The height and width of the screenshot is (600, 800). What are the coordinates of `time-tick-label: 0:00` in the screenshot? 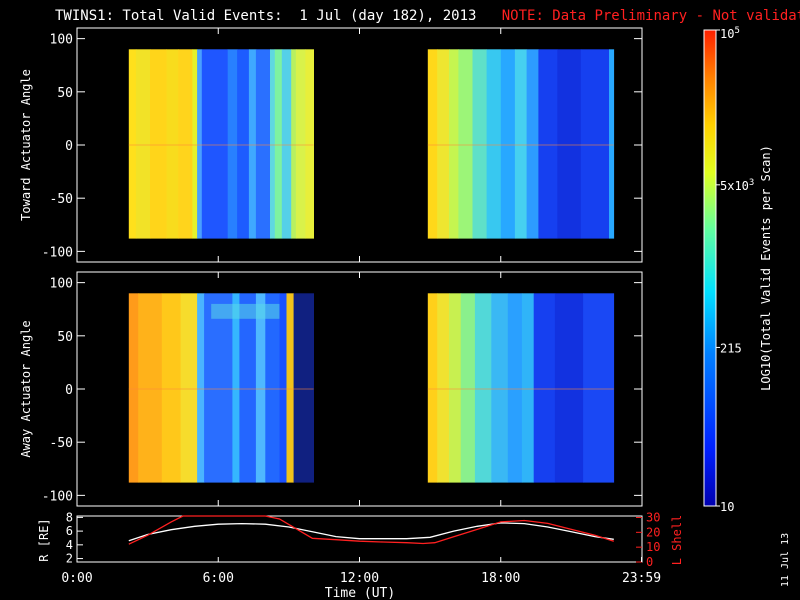 It's located at (76, 578).